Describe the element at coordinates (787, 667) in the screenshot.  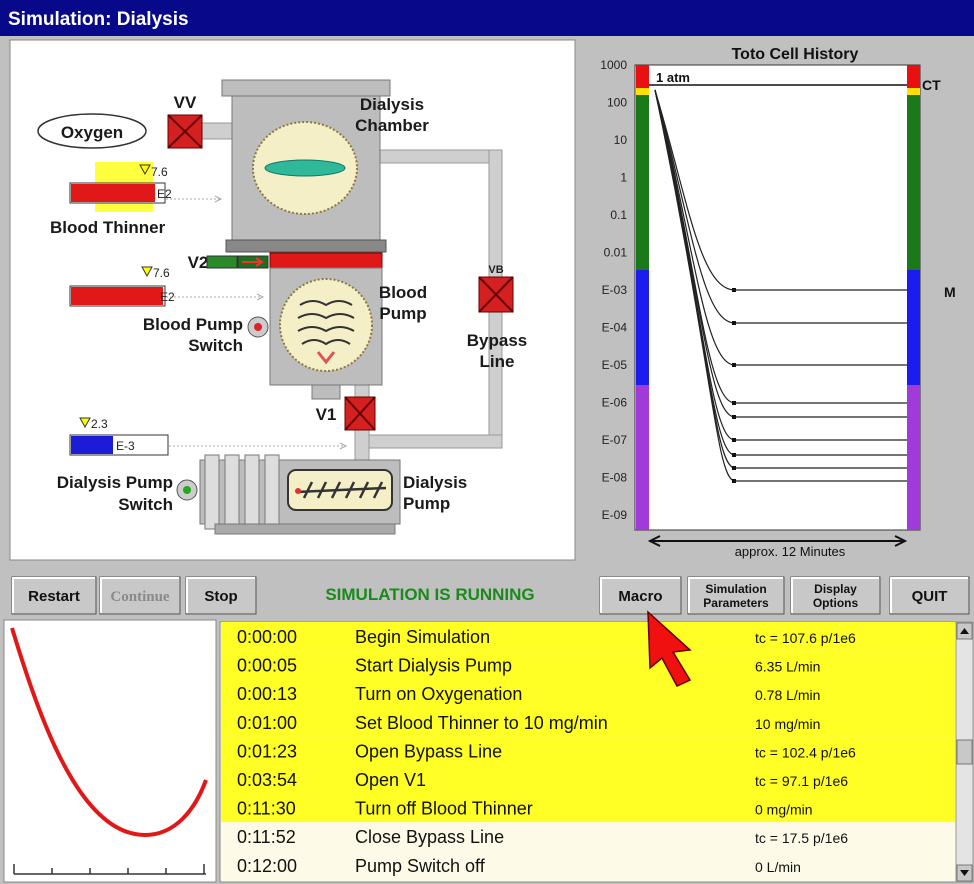
I see `log-value: 6.35 L/min` at that location.